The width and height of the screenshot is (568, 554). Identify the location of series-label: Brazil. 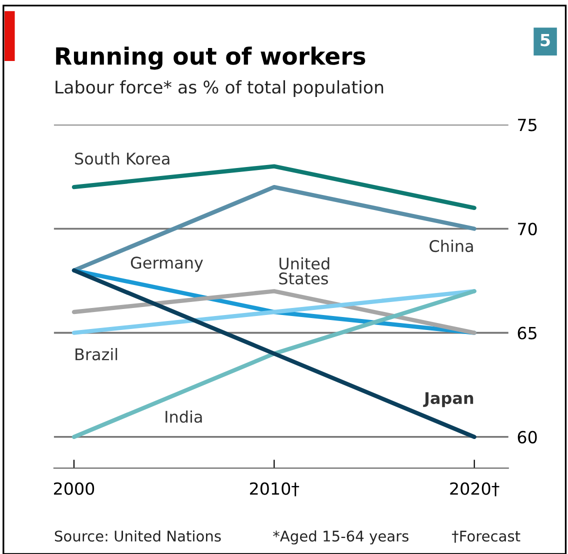
(97, 354).